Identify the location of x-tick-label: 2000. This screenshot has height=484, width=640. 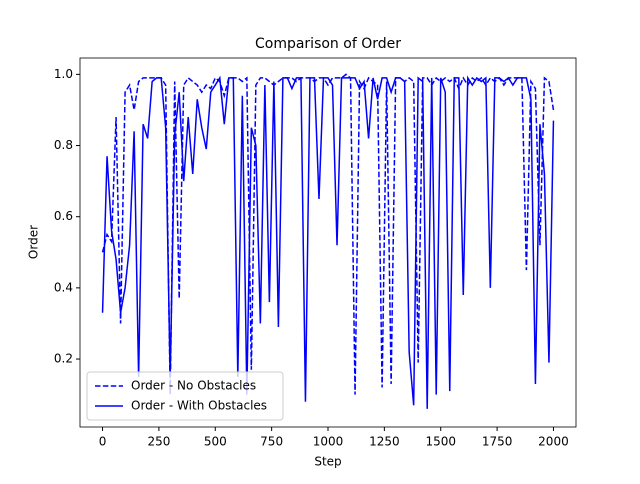
(553, 442).